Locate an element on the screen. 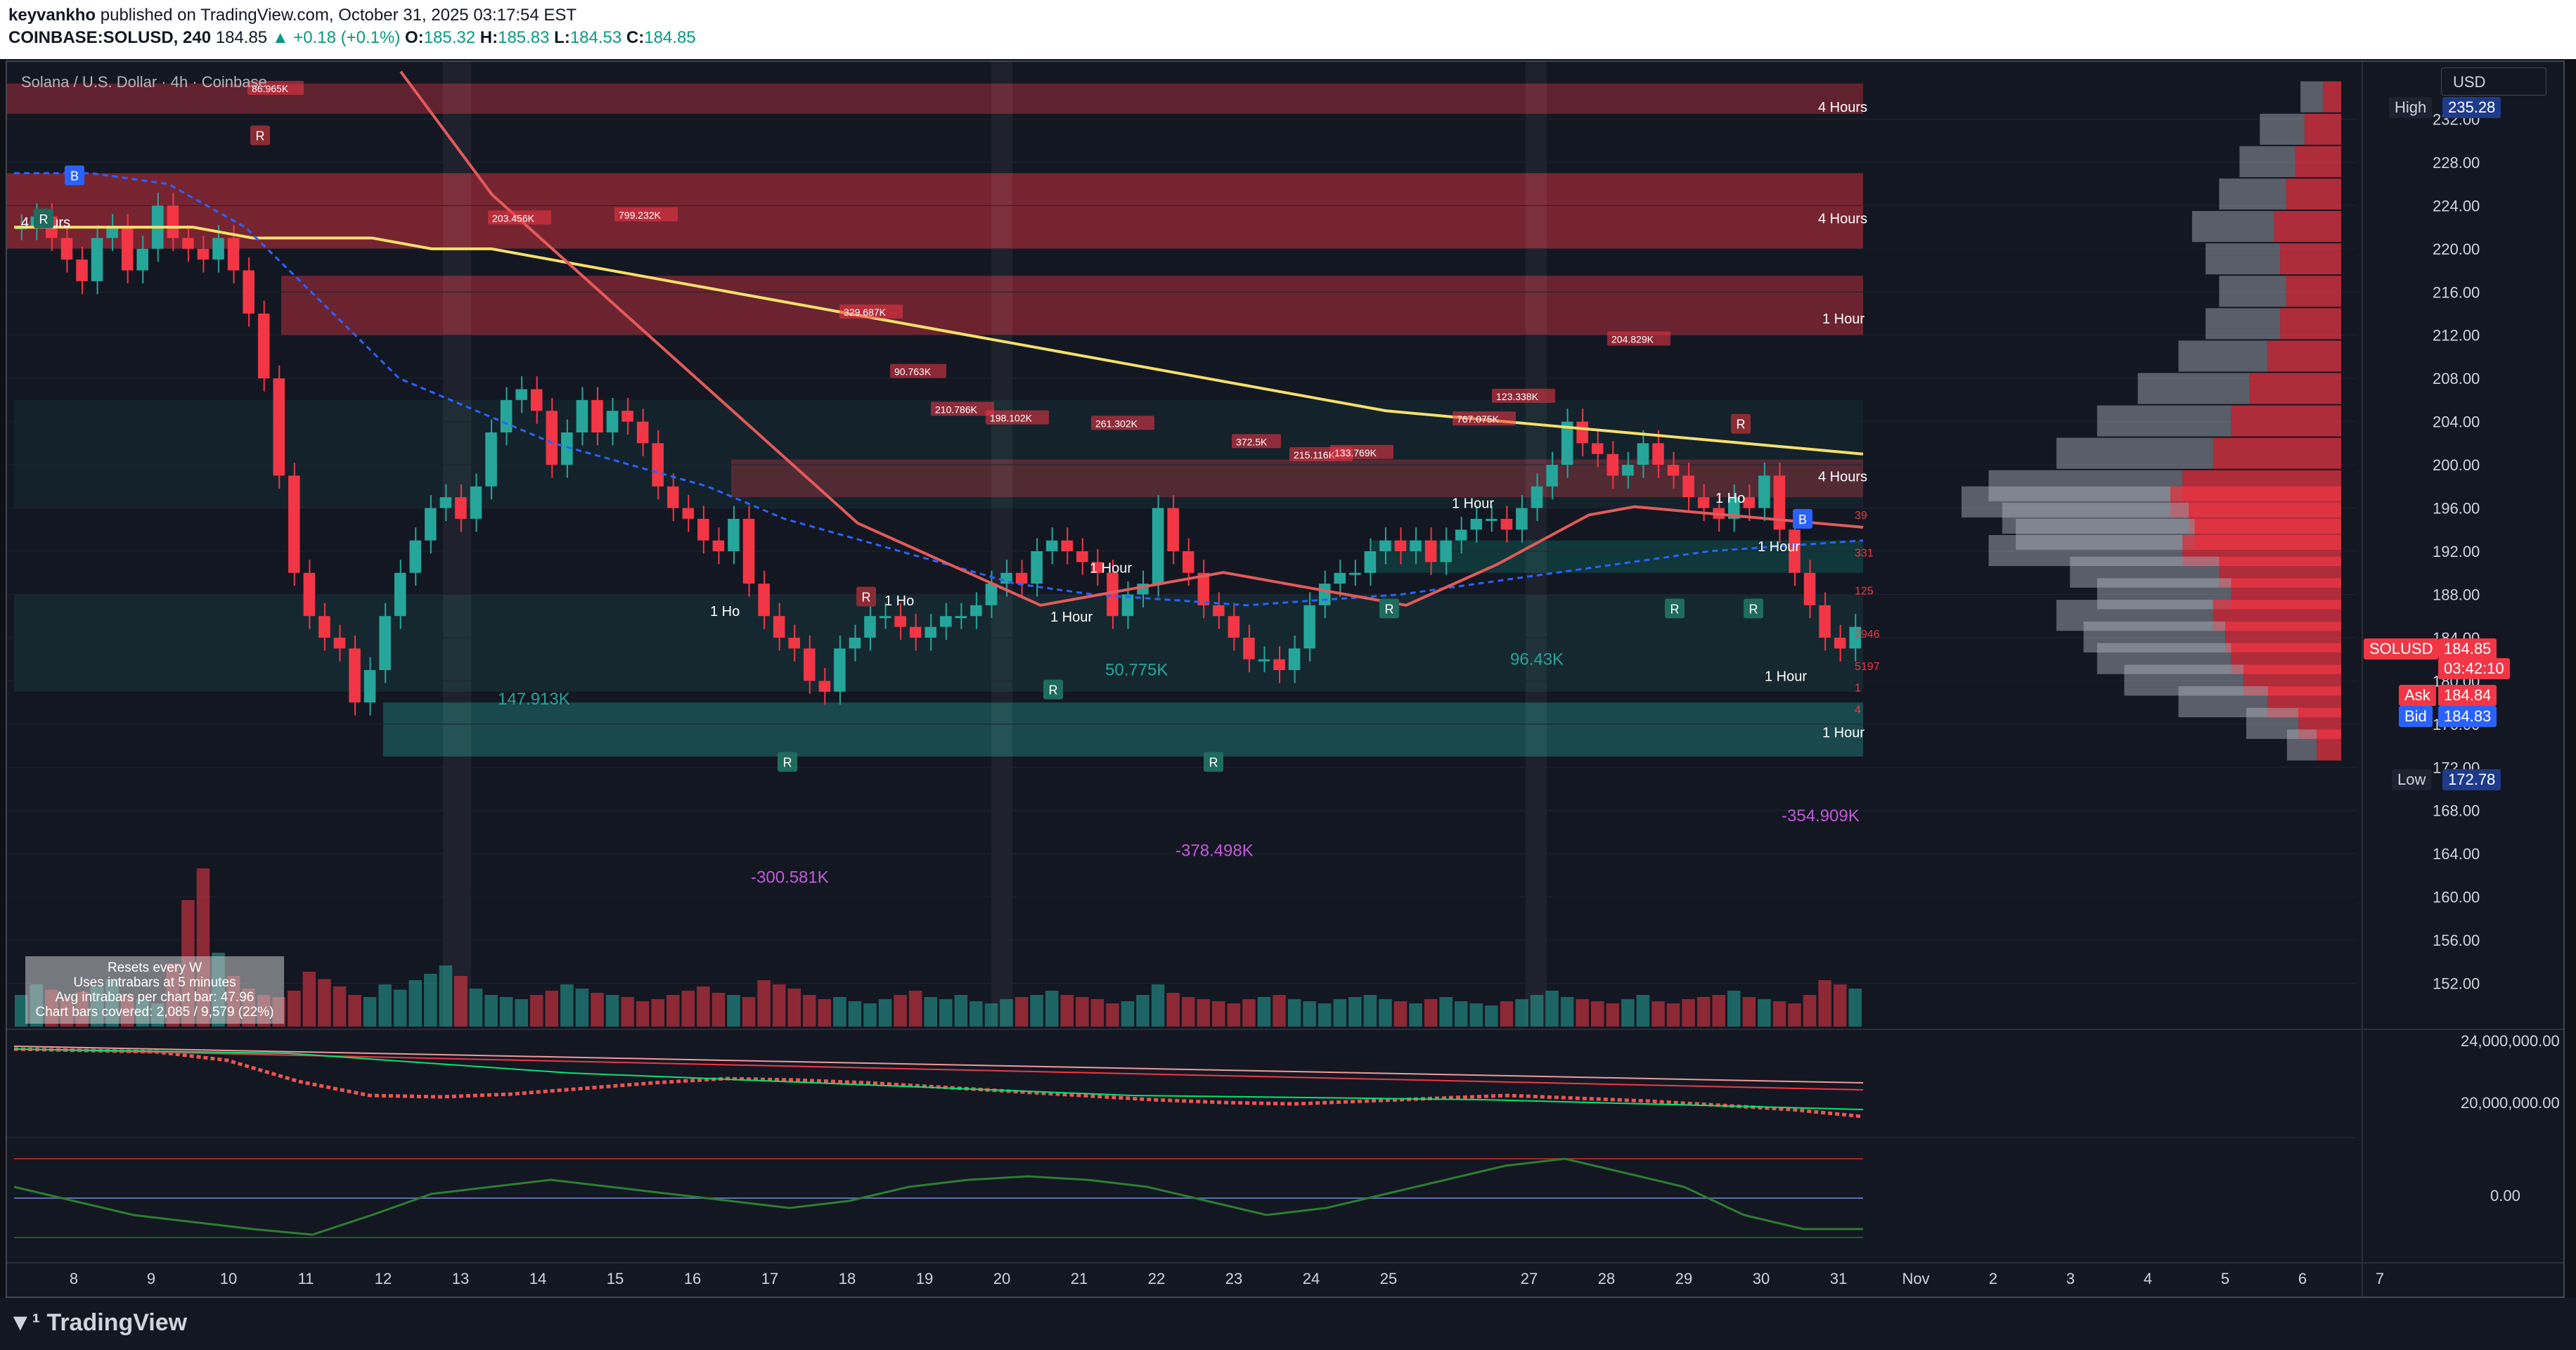 The image size is (2576, 1350). signal-text: B is located at coordinates (74, 176).